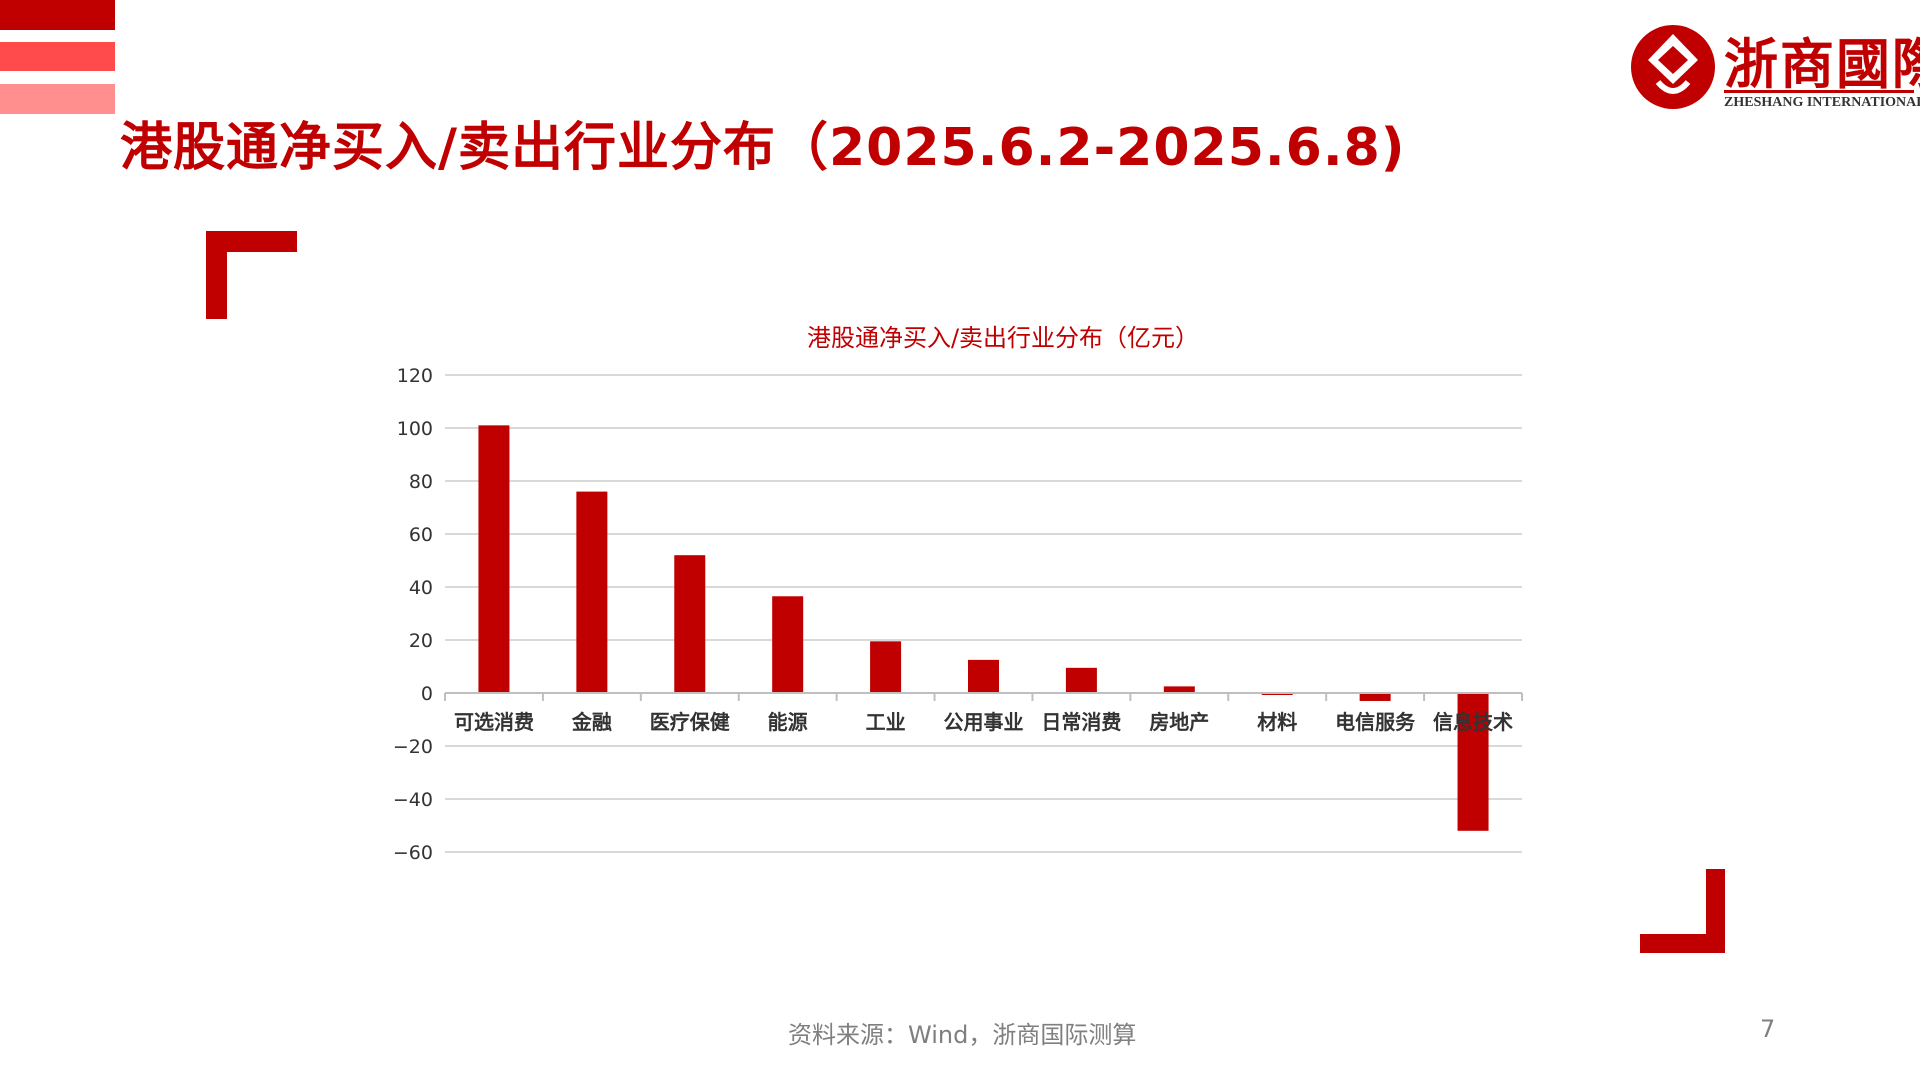 Image resolution: width=1920 pixels, height=1080 pixels. I want to click on corner-bracket-top-left-horizontal, so click(251, 241).